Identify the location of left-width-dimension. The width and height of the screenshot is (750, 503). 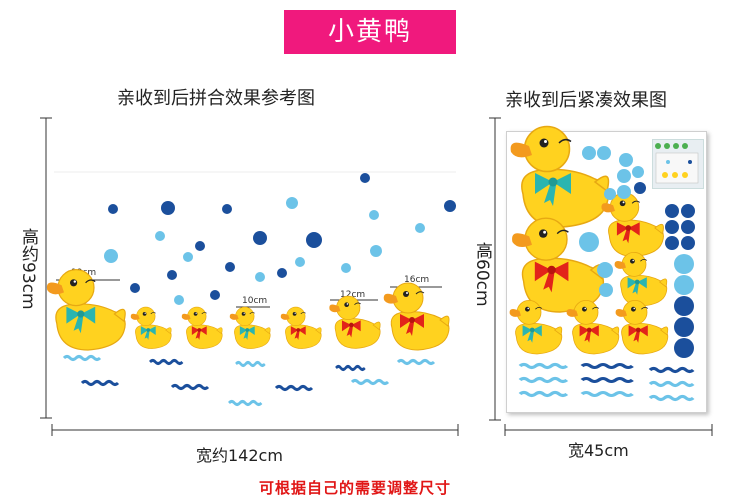
(255, 430).